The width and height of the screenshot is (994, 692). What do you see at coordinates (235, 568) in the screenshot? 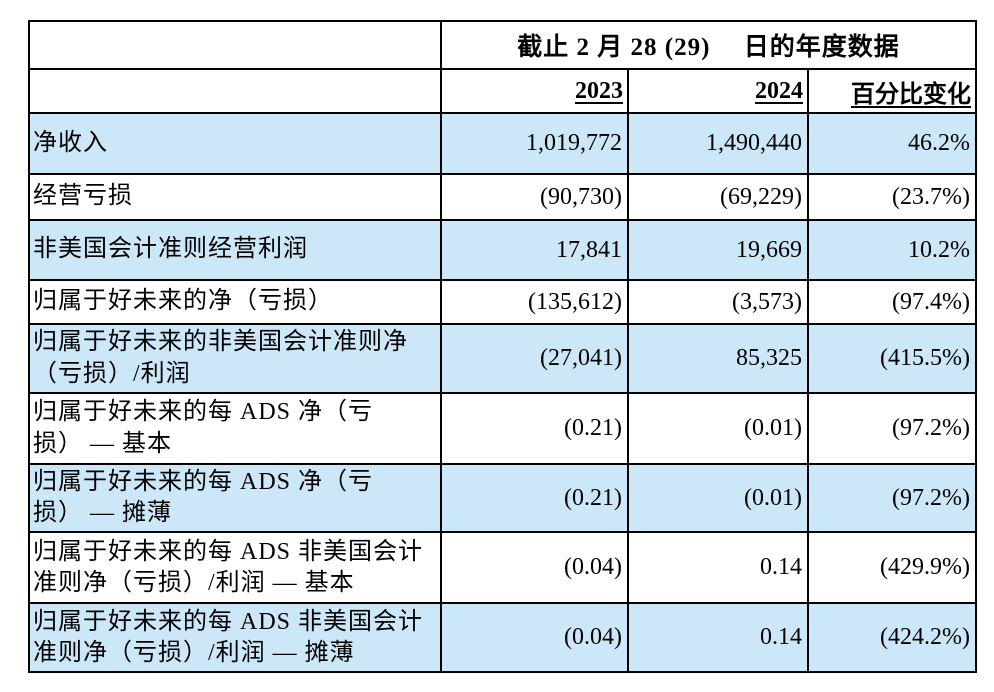
I see `row-label: 归属于好未来的每 ADS 非美国会计 准则净（亏损）/利润 — 基本` at bounding box center [235, 568].